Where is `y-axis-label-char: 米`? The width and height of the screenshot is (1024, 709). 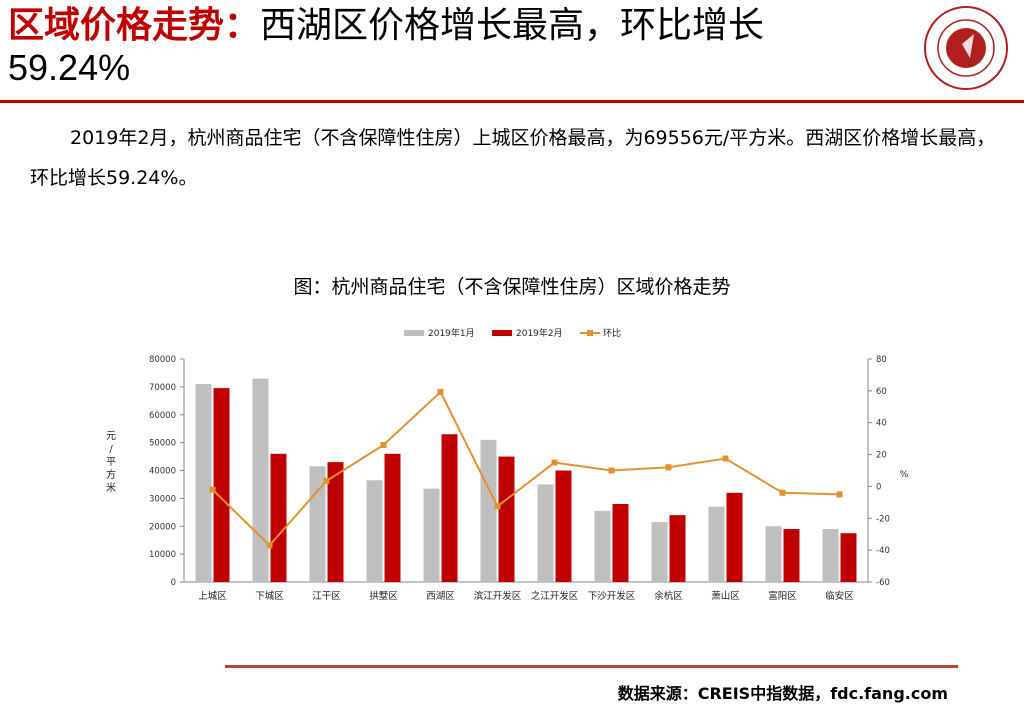
y-axis-label-char: 米 is located at coordinates (111, 487).